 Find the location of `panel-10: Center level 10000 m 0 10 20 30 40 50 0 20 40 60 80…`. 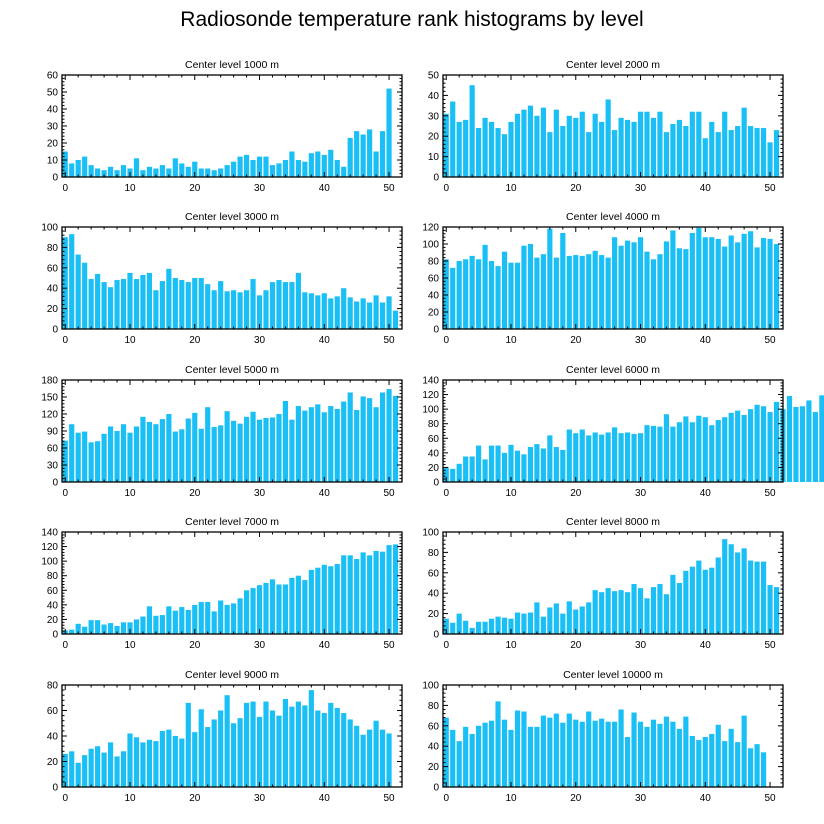

panel-10: Center level 10000 m 0 10 20 30 40 50 0 20 40 60 80… is located at coordinates (603, 736).